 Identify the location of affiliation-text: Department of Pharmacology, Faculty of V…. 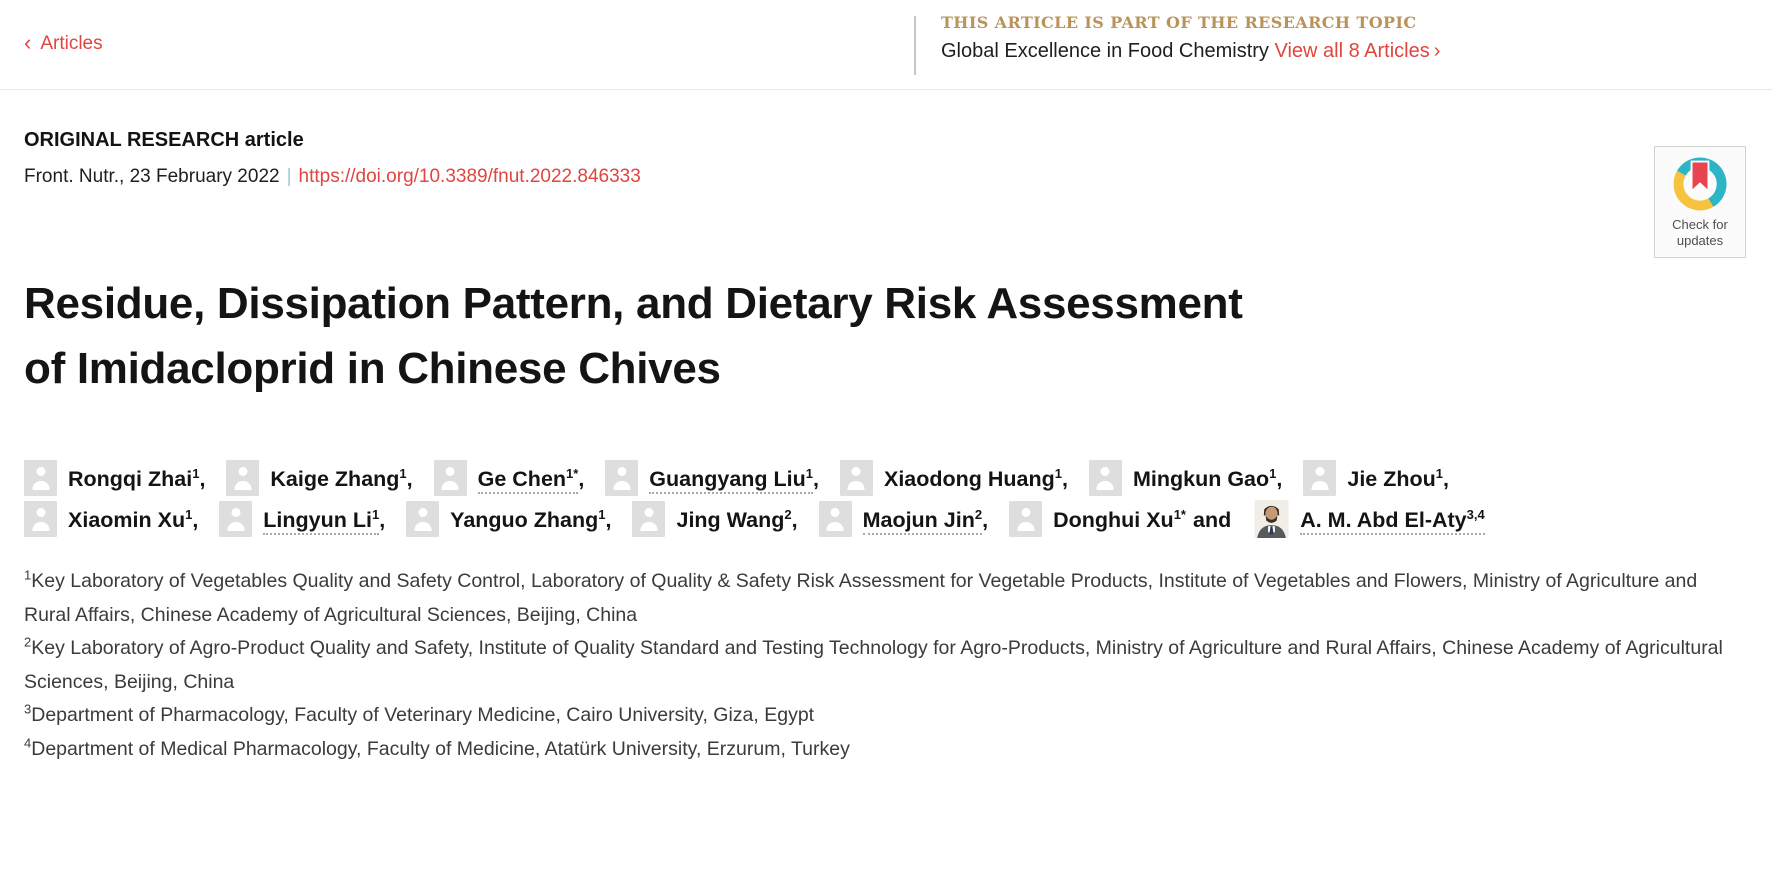
(423, 715).